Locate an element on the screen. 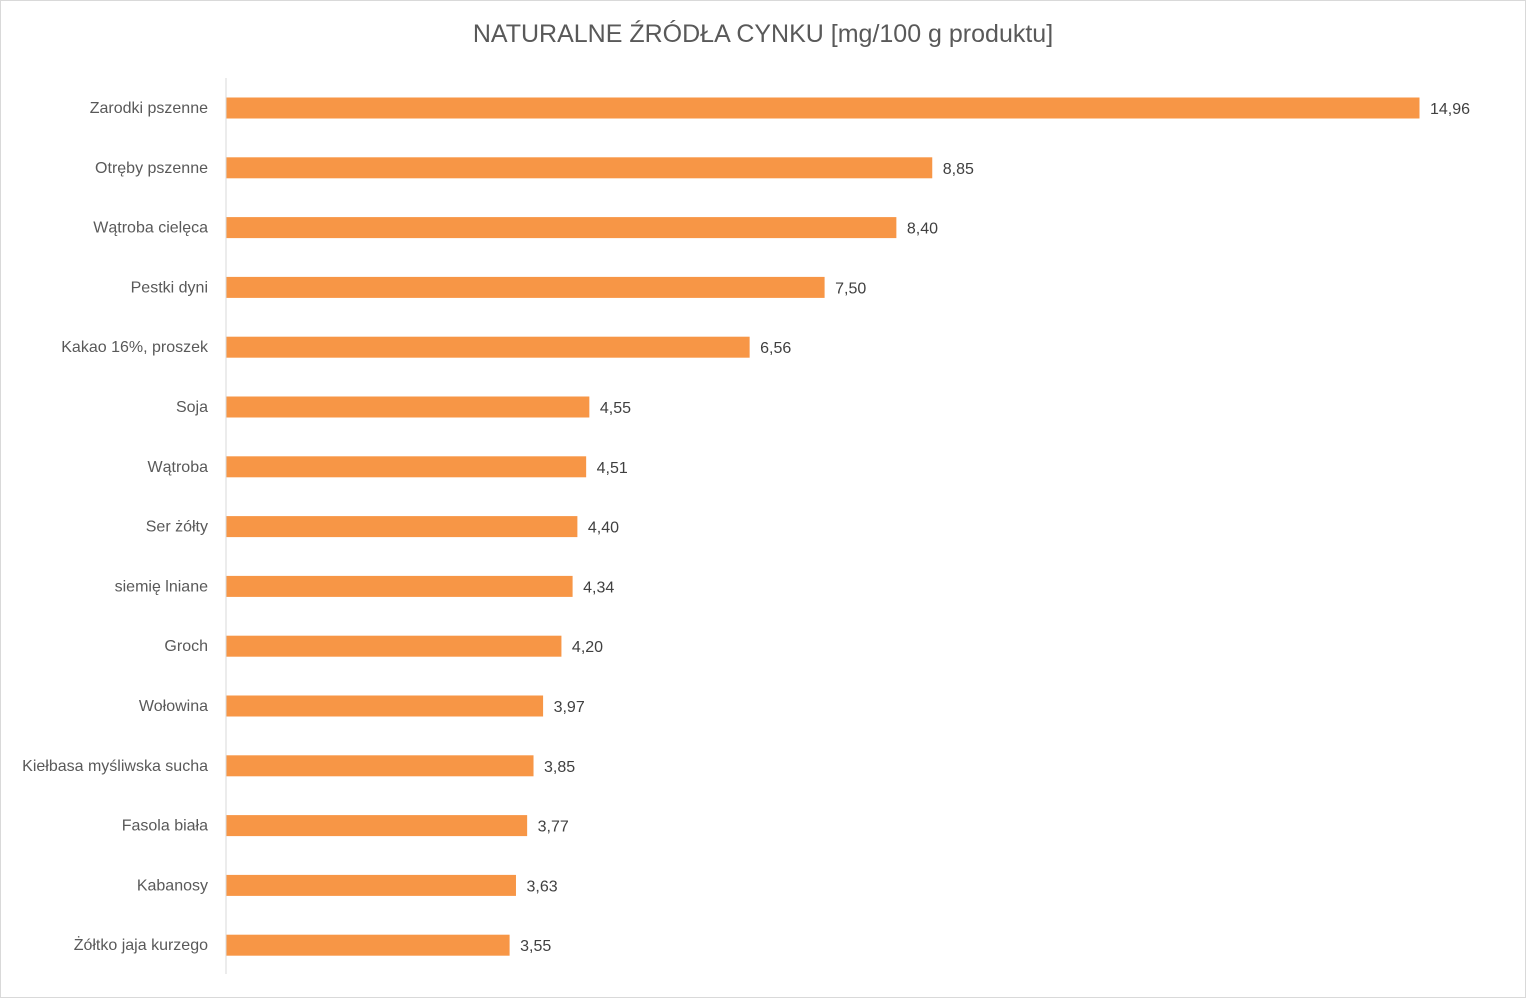 This screenshot has height=998, width=1526. data-label: 6,56 is located at coordinates (775, 348).